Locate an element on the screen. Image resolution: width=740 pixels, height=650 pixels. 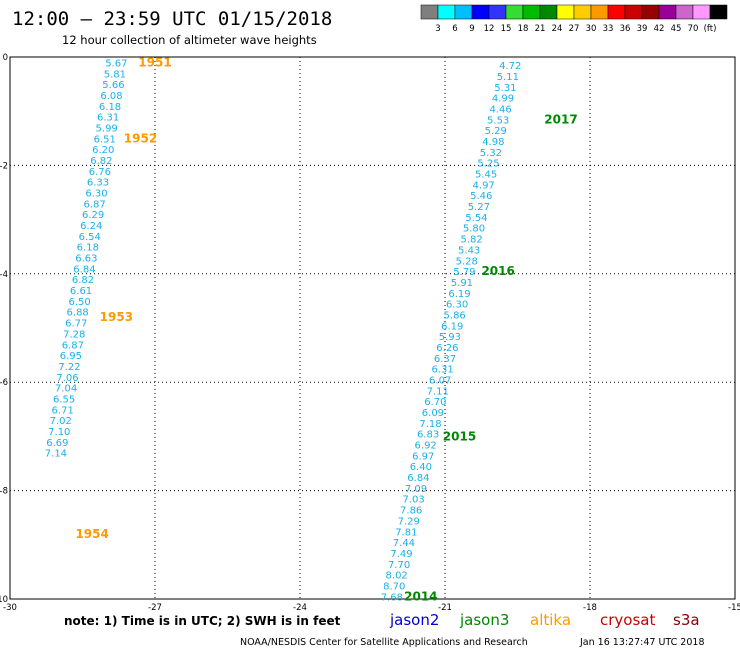
colorbar-label: 39 is located at coordinates (642, 29).